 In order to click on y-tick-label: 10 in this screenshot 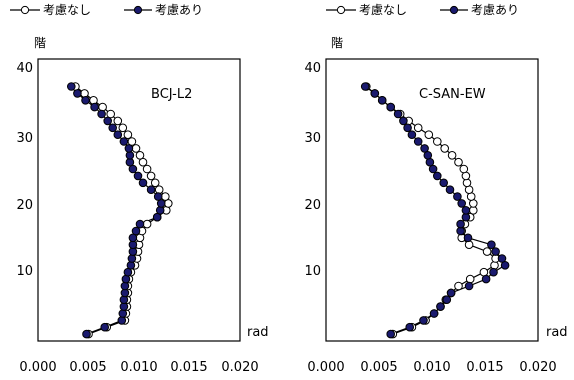, I will do `click(24, 271)`.